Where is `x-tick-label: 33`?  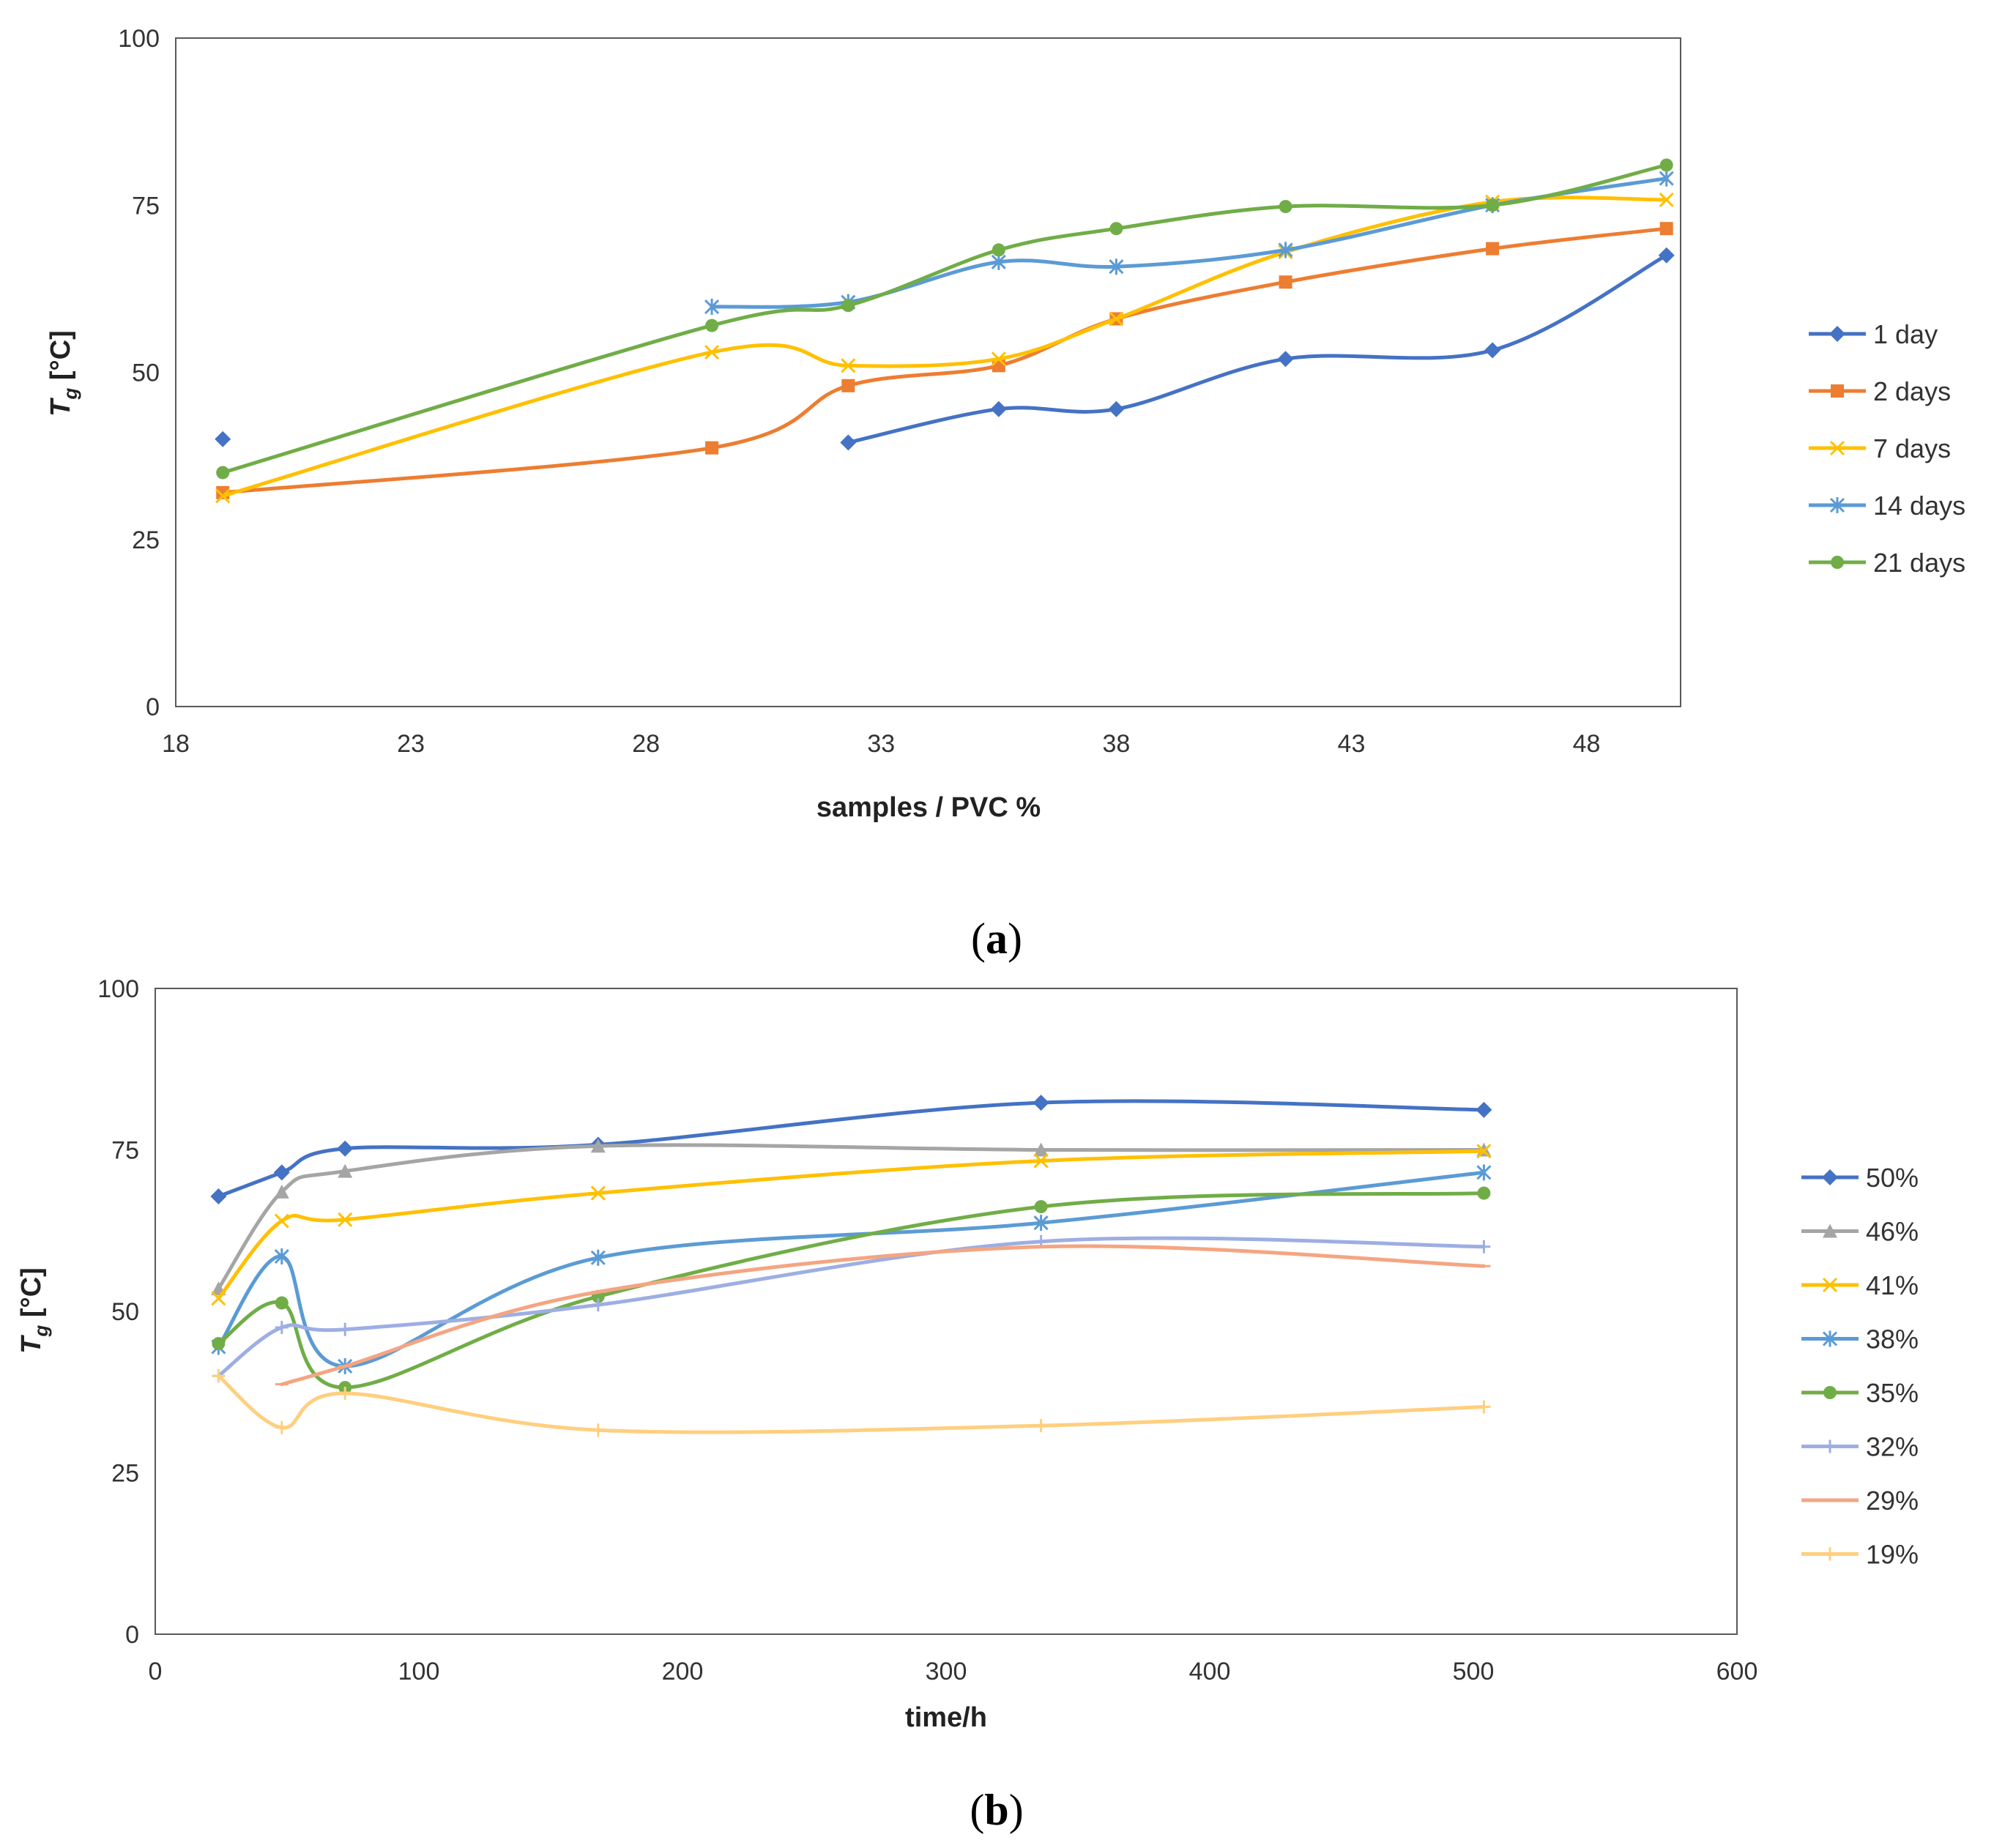 x-tick-label: 33 is located at coordinates (881, 744).